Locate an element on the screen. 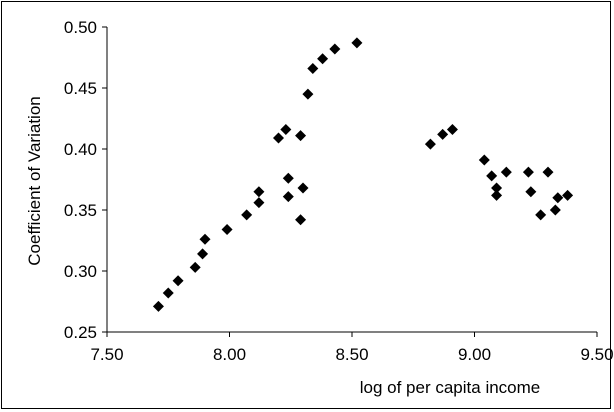  y-tick-label: 0.30 is located at coordinates (80, 271).